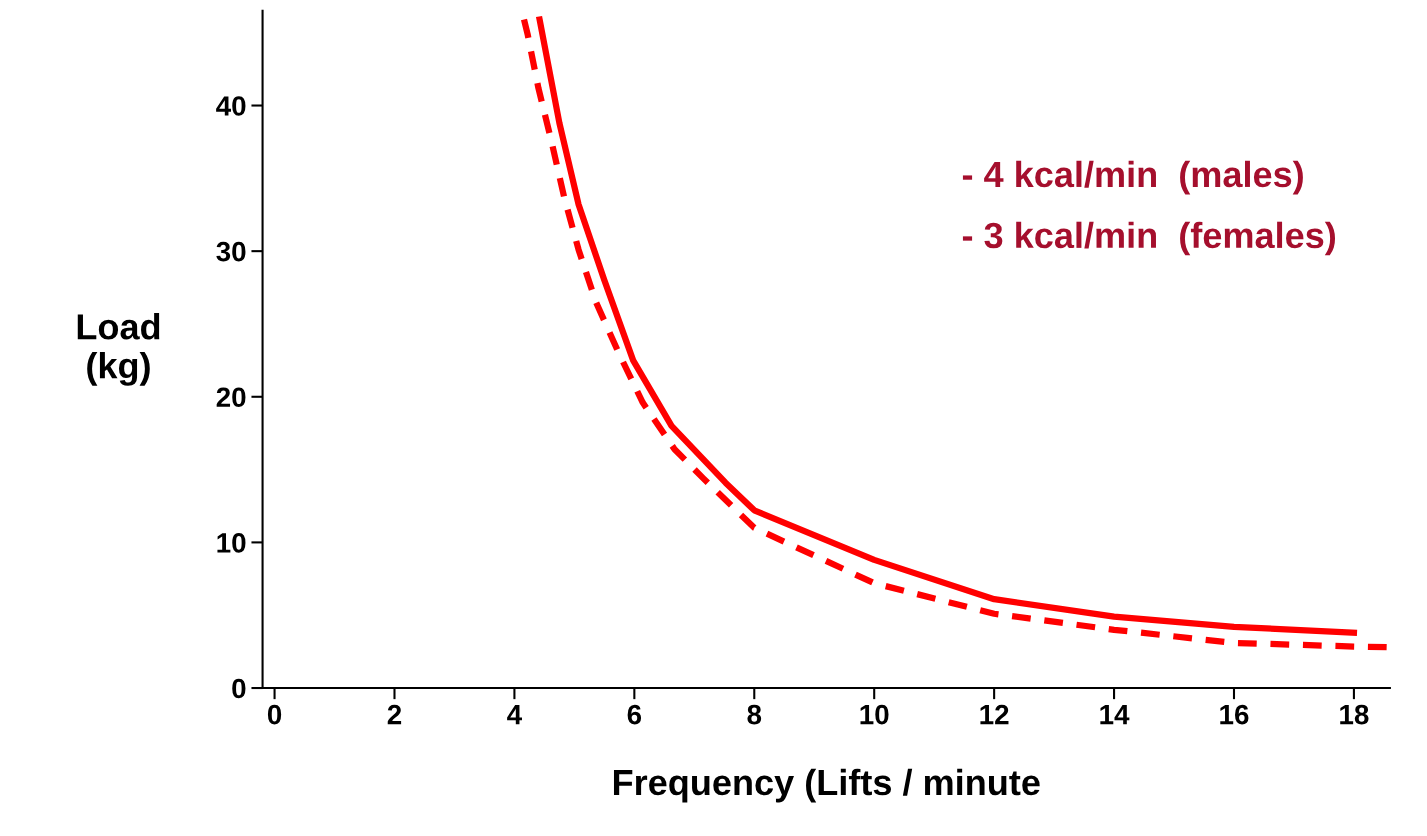 The image size is (1427, 836). I want to click on y-tick-label: 30, so click(231, 251).